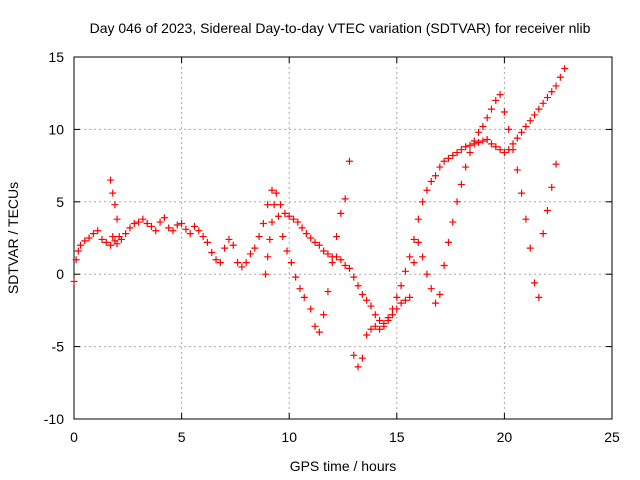 This screenshot has height=480, width=640. I want to click on y-tick-label: -5, so click(58, 347).